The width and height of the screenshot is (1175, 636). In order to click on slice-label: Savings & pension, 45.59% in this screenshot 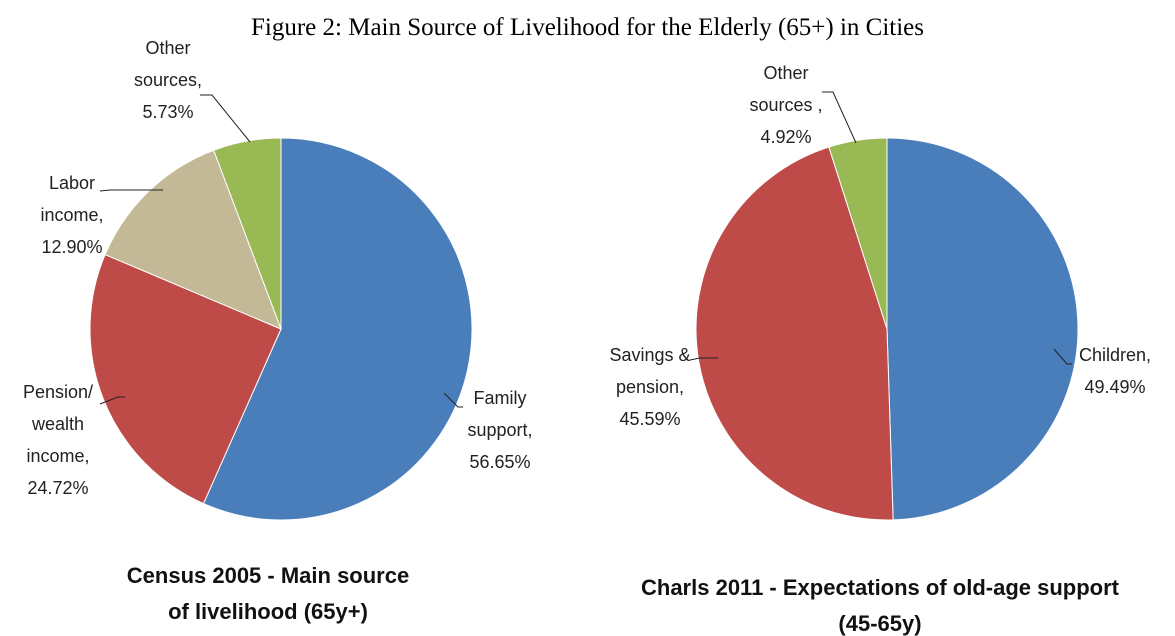, I will do `click(650, 387)`.